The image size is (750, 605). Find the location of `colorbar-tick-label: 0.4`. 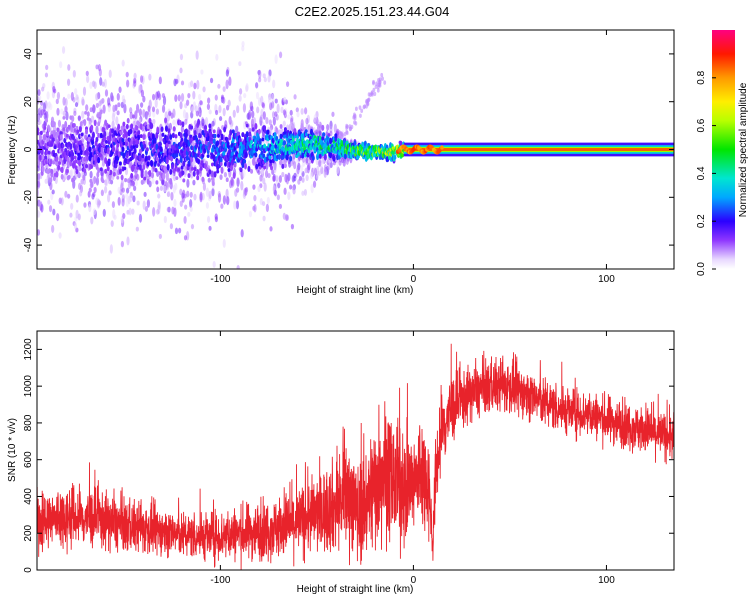

colorbar-tick-label: 0.4 is located at coordinates (701, 173).